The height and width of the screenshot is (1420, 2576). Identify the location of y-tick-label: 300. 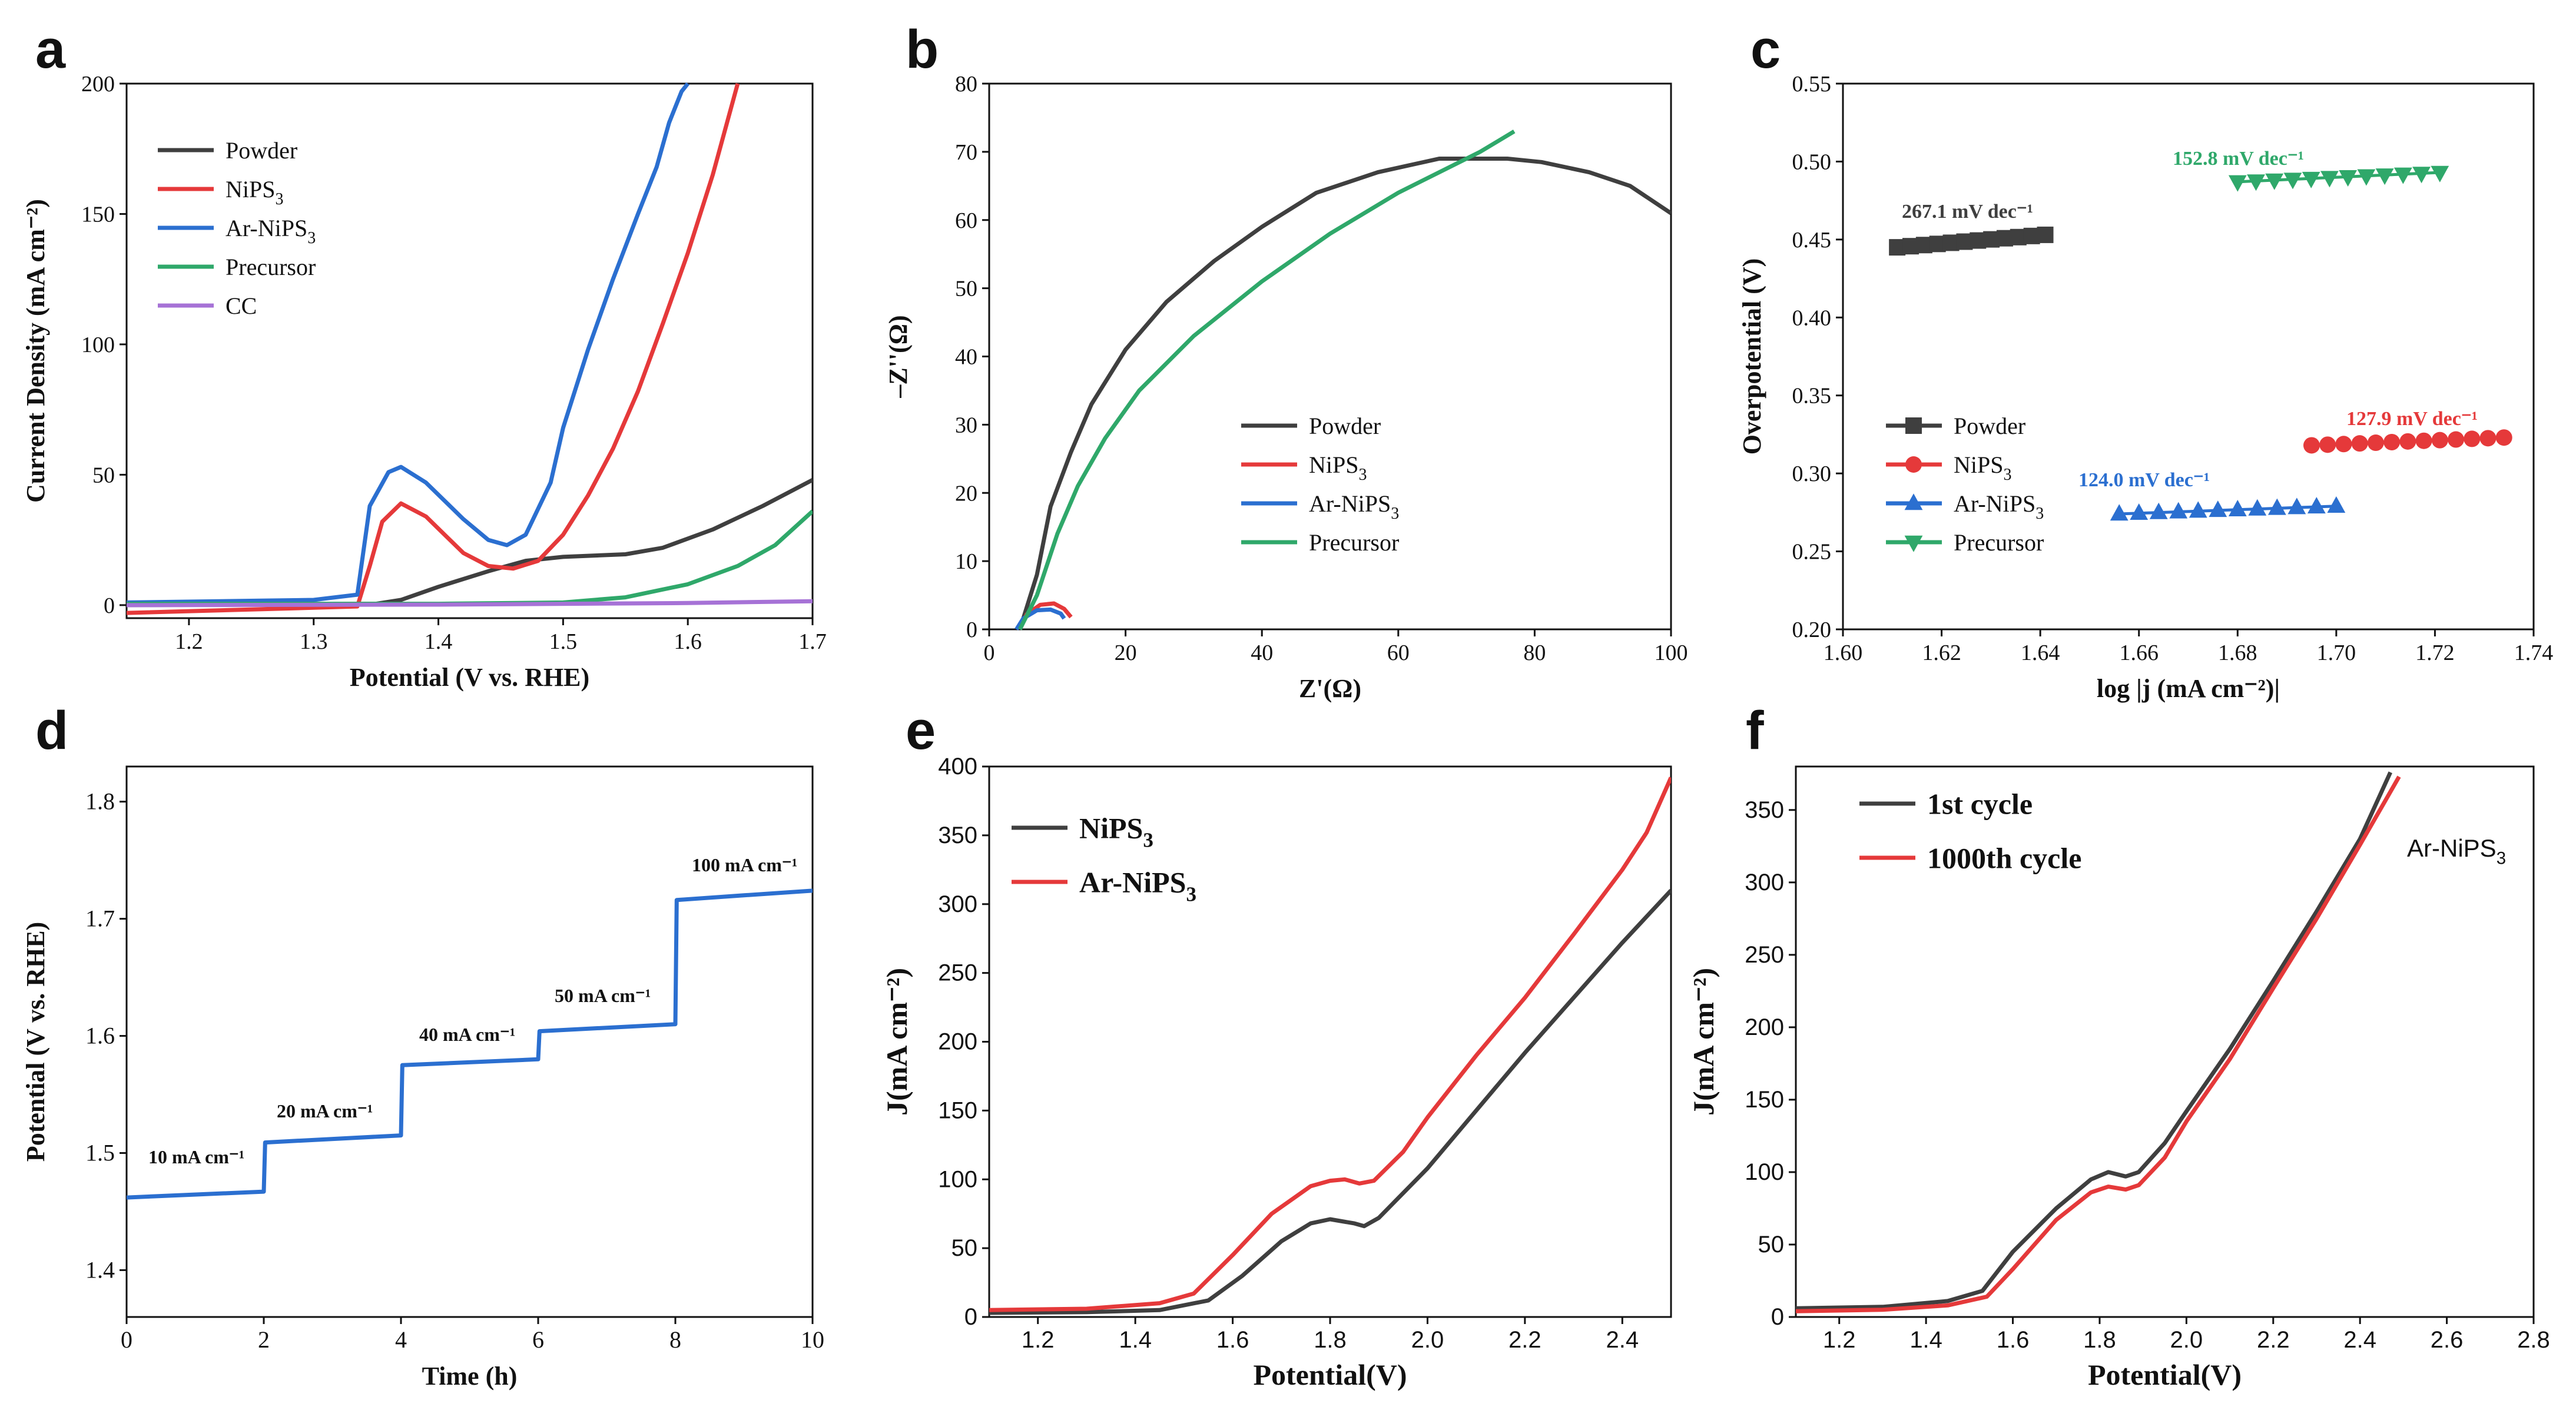
(1764, 882).